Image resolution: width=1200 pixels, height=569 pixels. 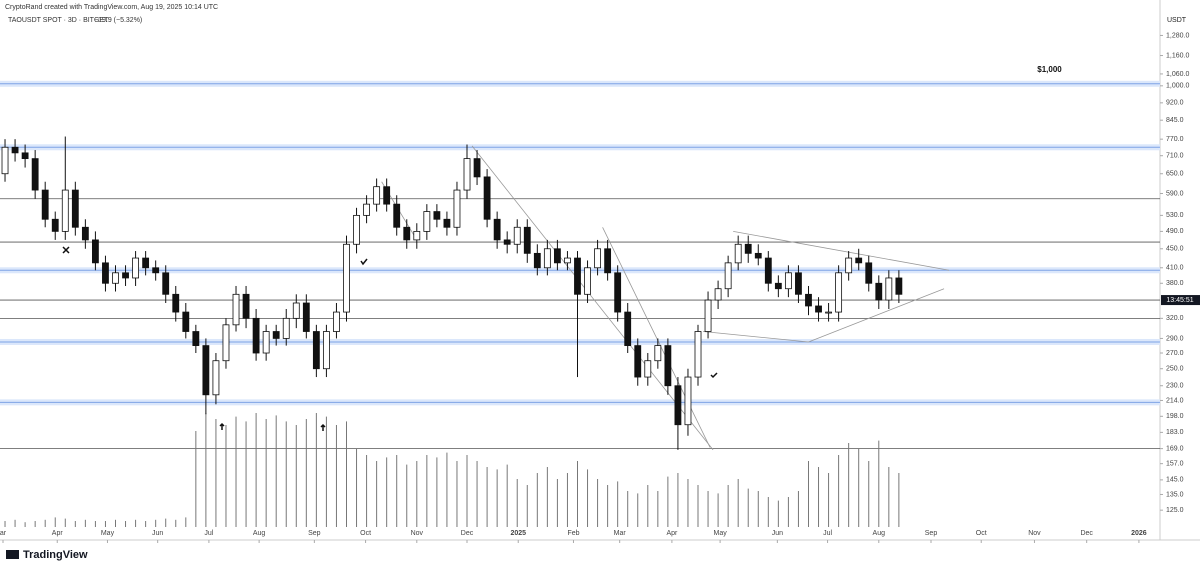 What do you see at coordinates (58, 20) in the screenshot?
I see `symbol: TAOUSDT SPOT · 3D · BITGET` at bounding box center [58, 20].